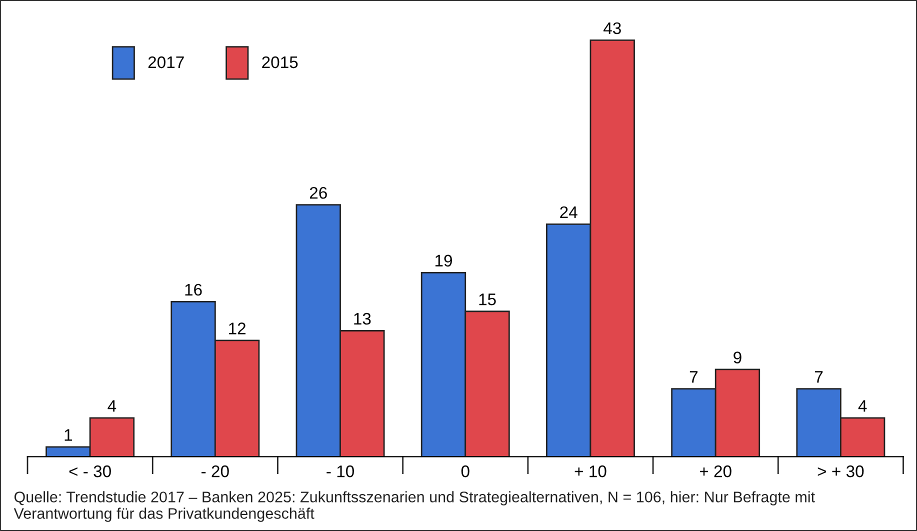 The image size is (917, 531). I want to click on data-label: 43, so click(612, 28).